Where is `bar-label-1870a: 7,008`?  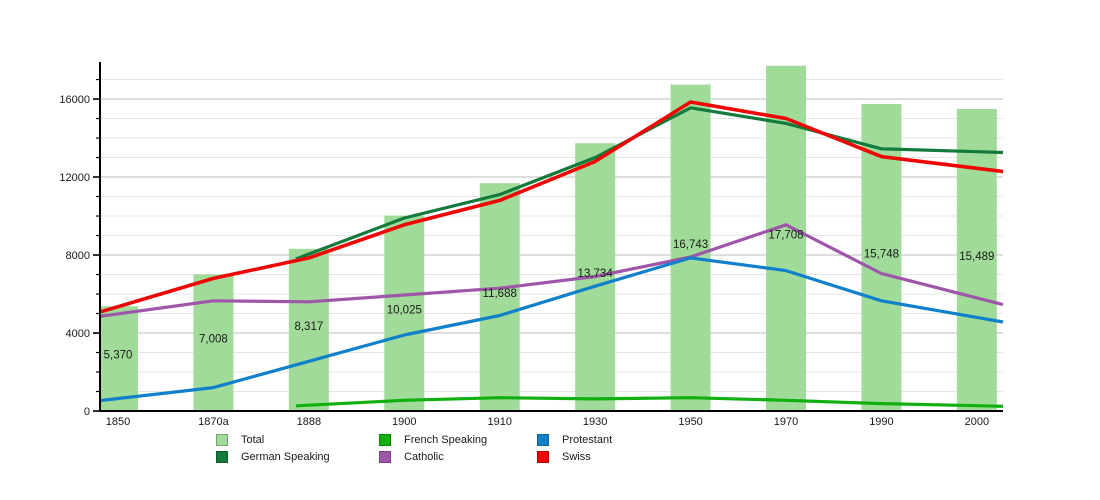
bar-label-1870a: 7,008 is located at coordinates (213, 340).